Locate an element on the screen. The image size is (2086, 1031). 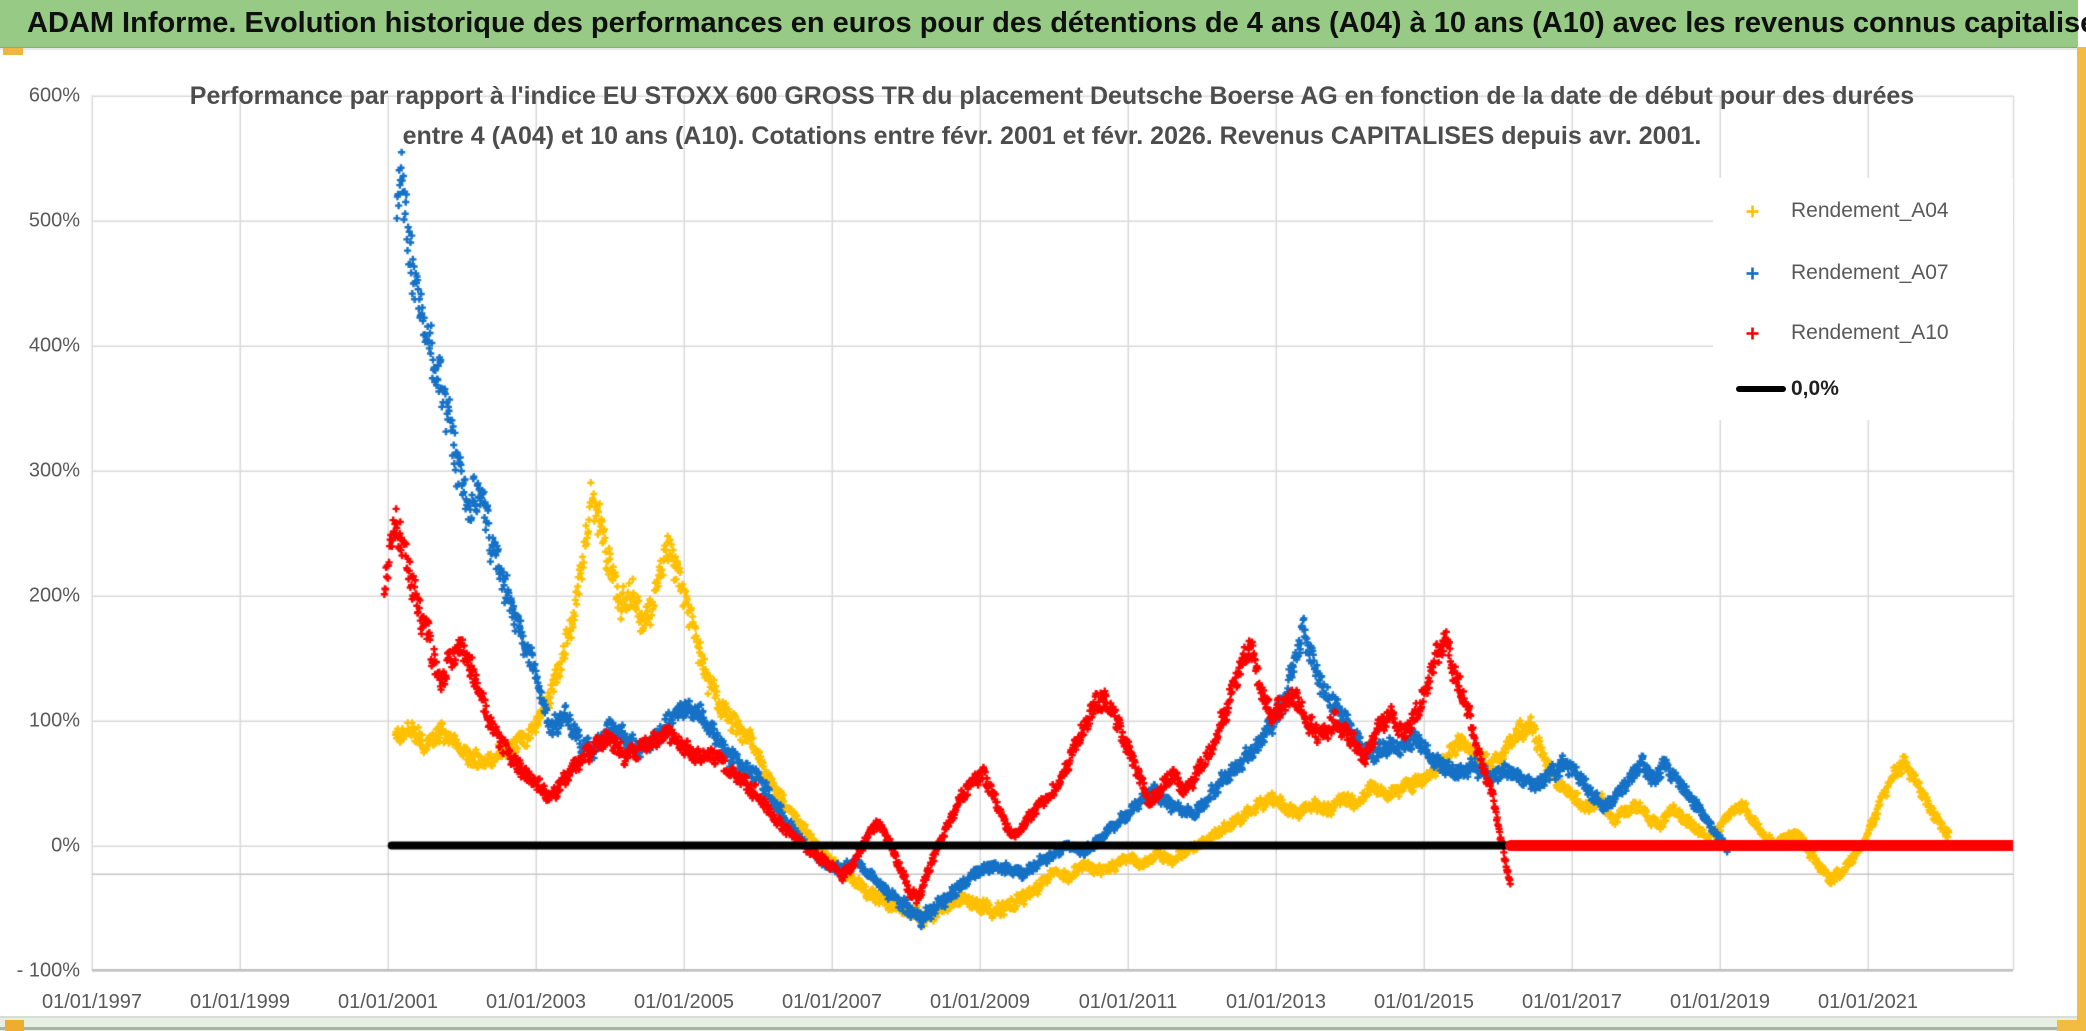
x-tick-label: 01/01/2015 is located at coordinates (1424, 1002).